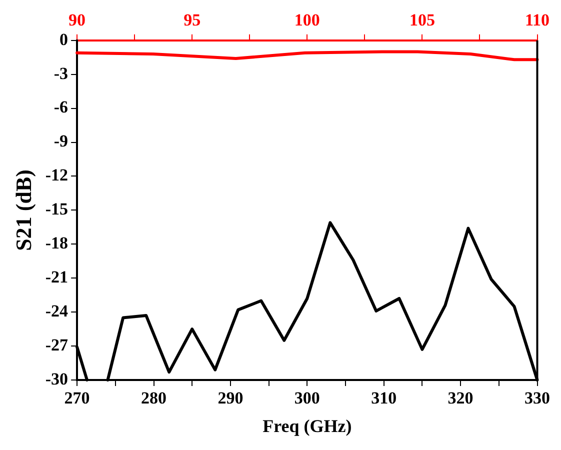  What do you see at coordinates (56, 378) in the screenshot?
I see `y-tick-label: -30` at bounding box center [56, 378].